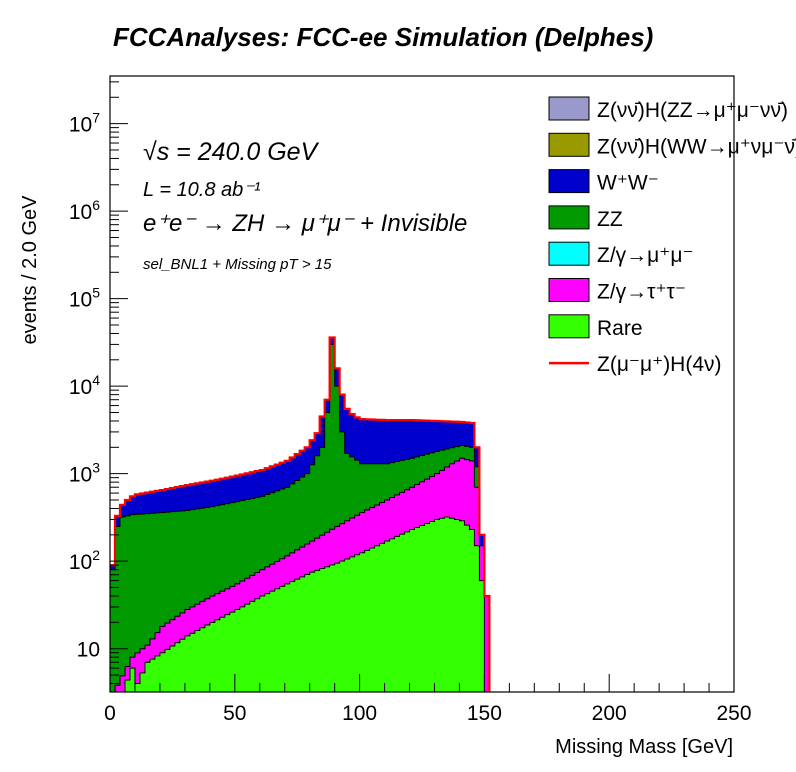  Describe the element at coordinates (620, 328) in the screenshot. I see `legend-label: Rare` at that location.